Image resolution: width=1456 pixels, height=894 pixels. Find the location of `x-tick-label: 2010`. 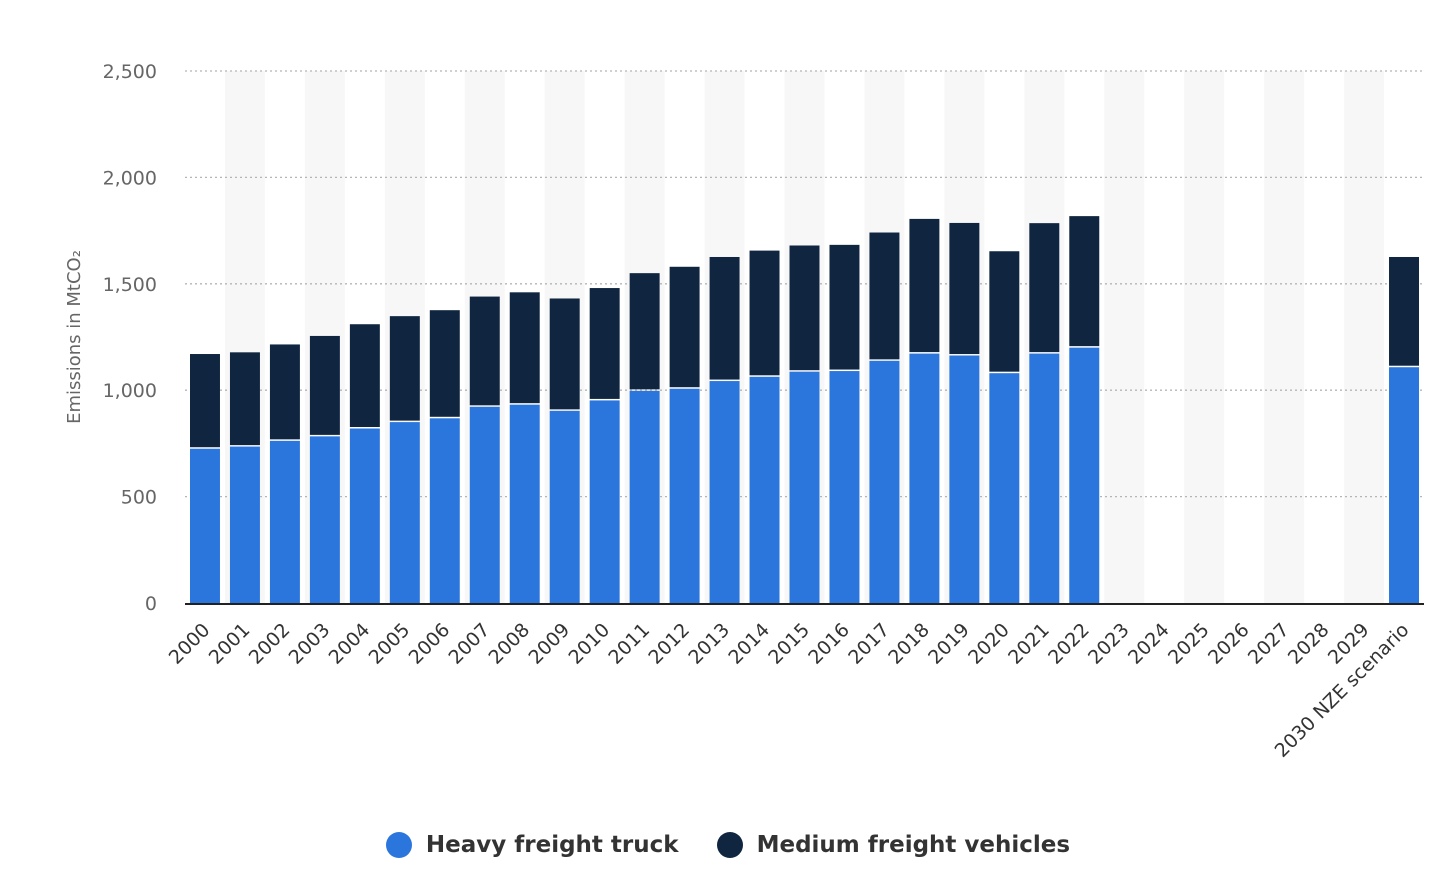

x-tick-label: 2010 is located at coordinates (589, 644).